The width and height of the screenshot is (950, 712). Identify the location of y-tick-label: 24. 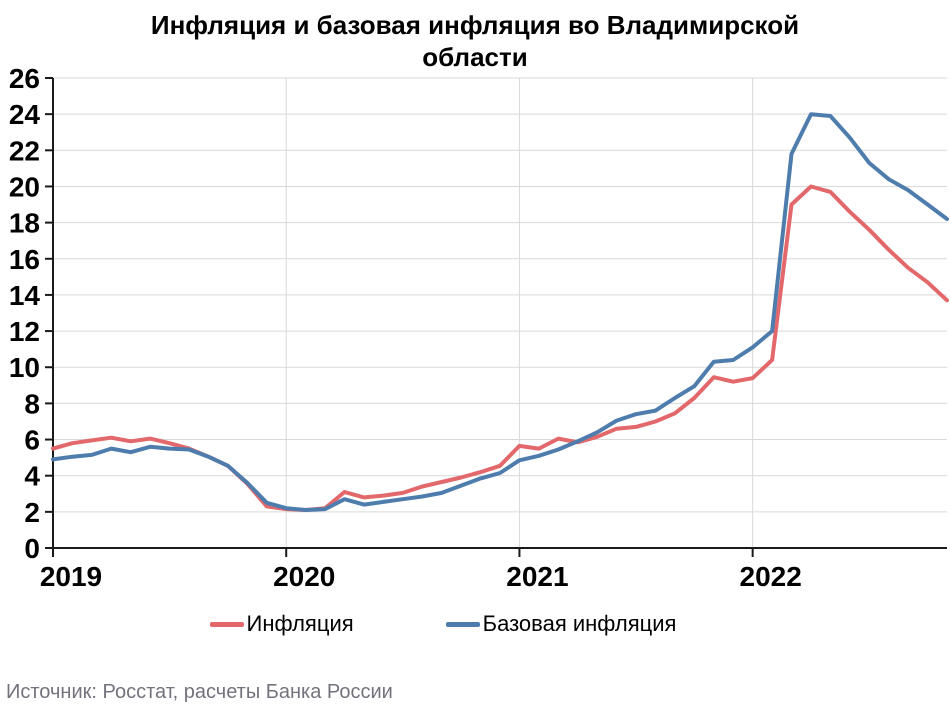
(25, 114).